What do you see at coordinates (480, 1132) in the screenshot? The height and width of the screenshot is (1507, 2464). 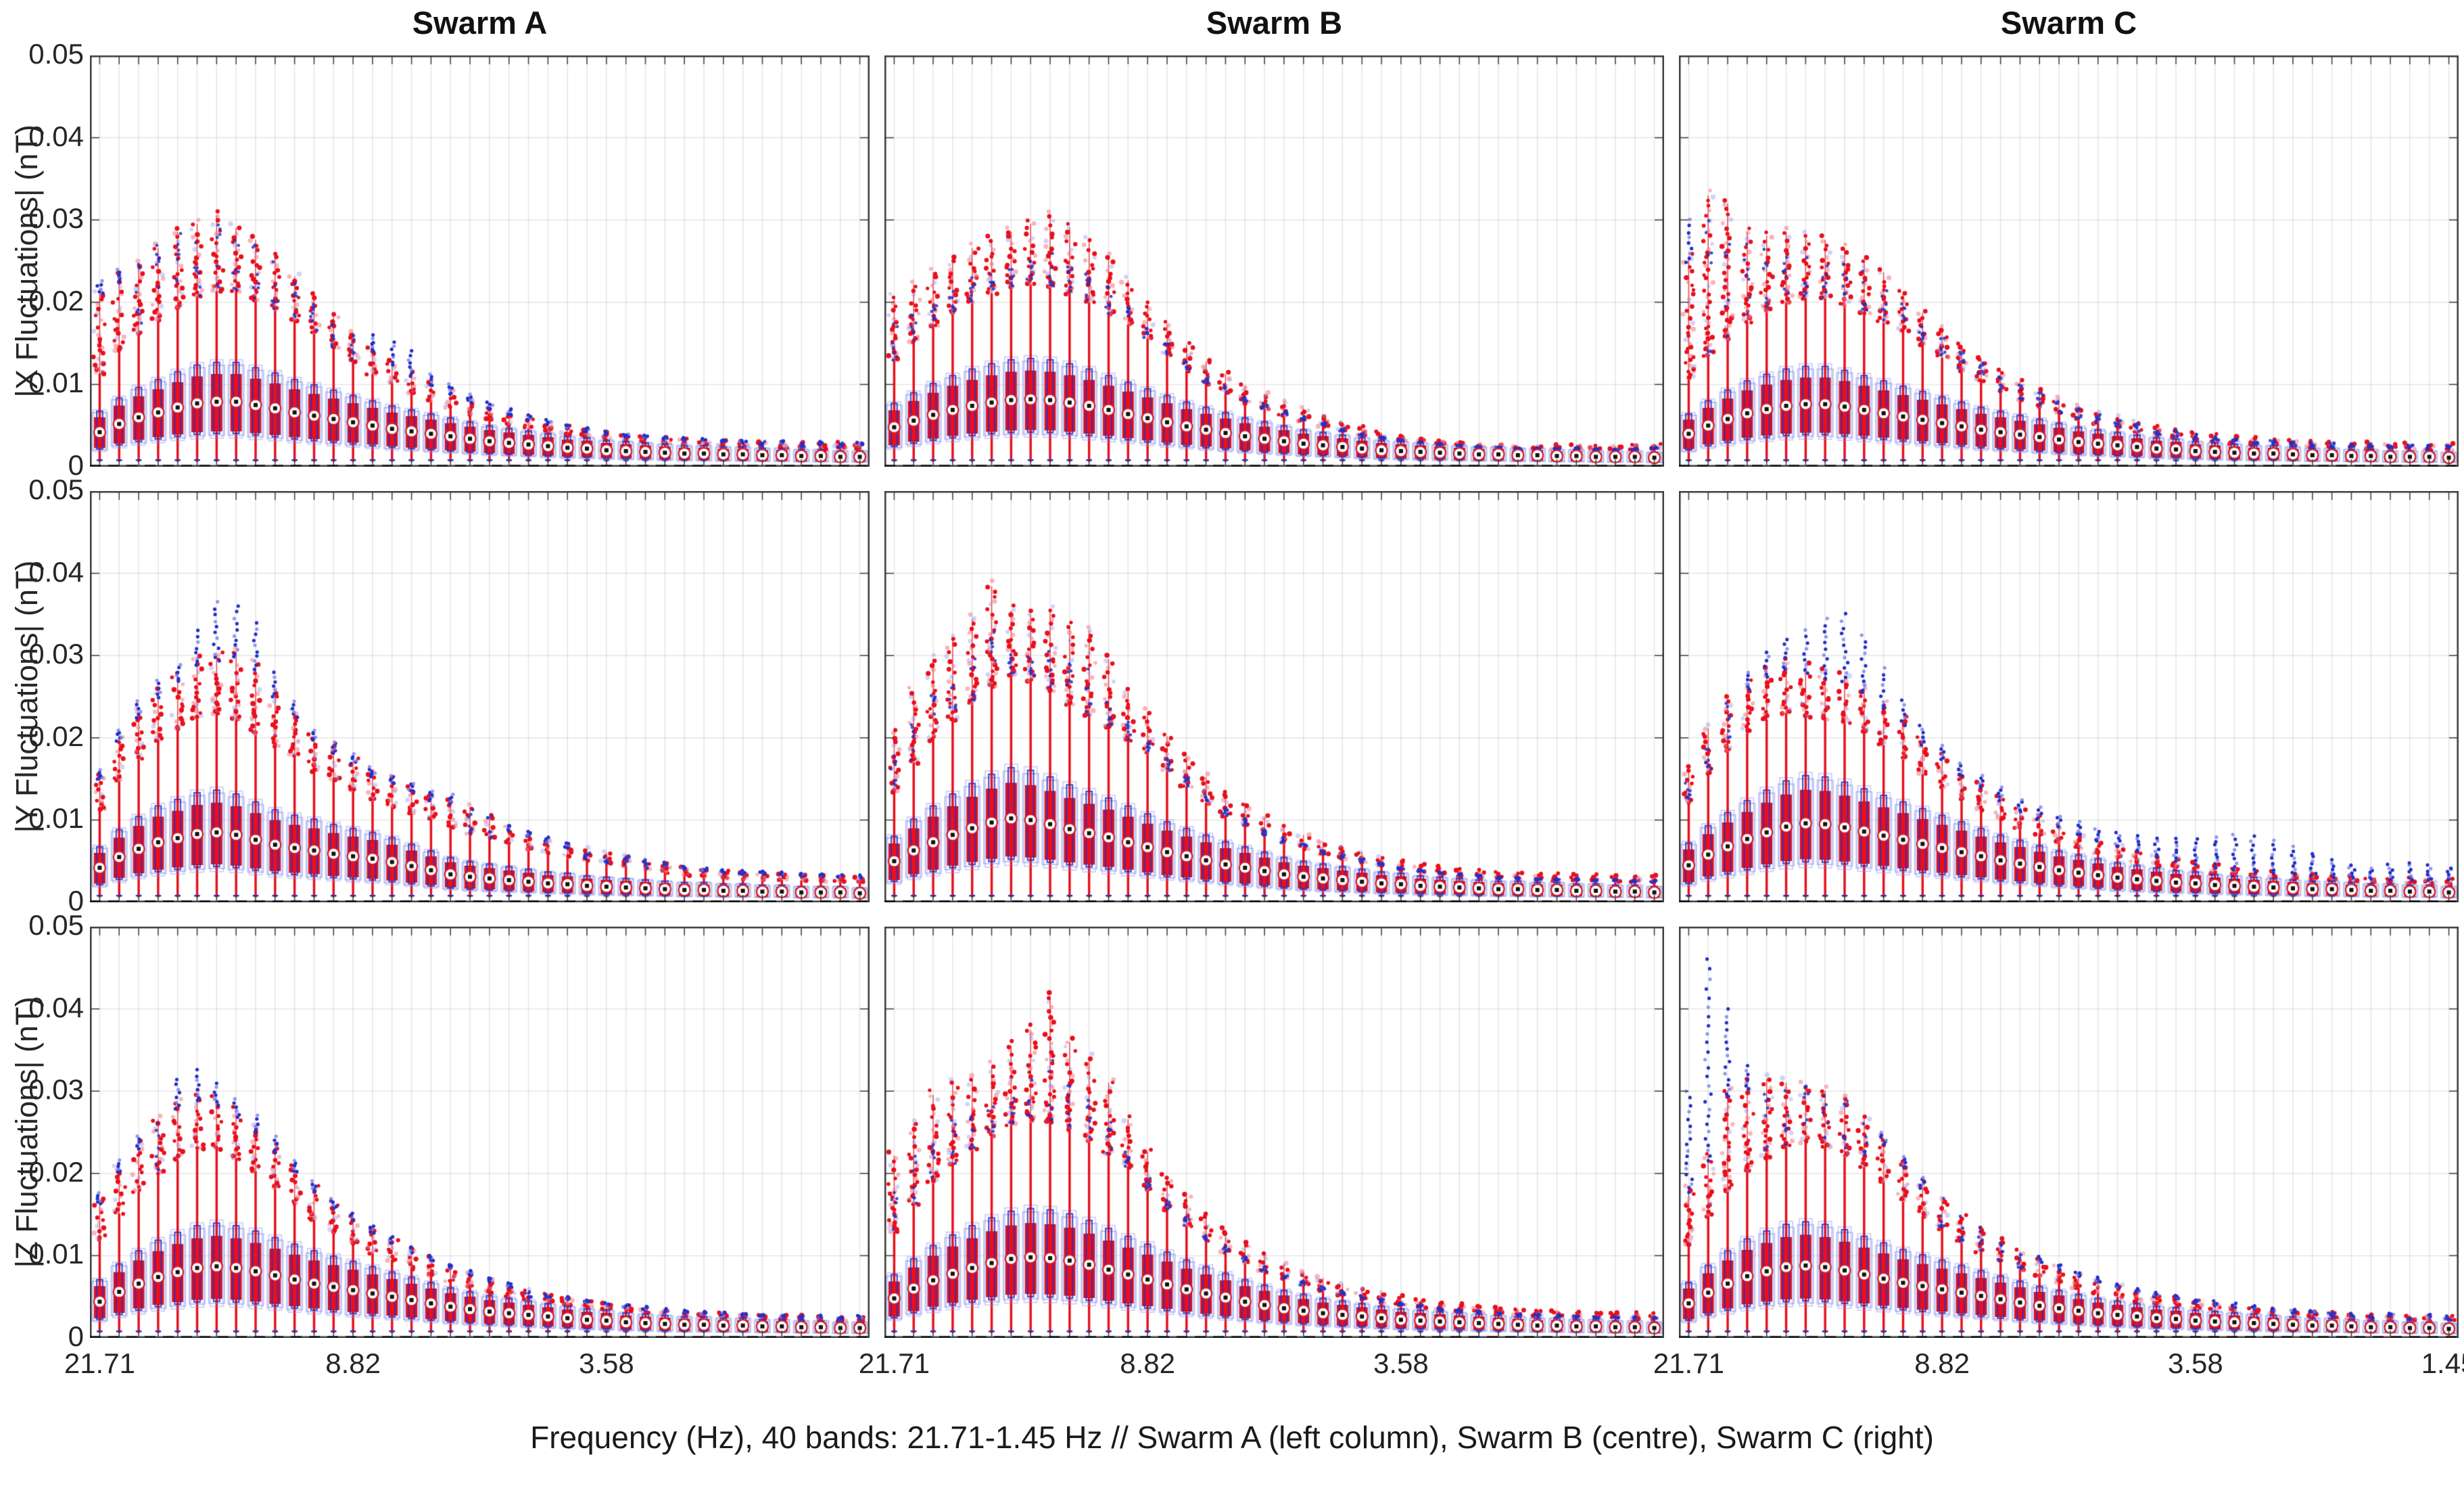 I see `boxplot-panel-canvas-r2c0` at bounding box center [480, 1132].